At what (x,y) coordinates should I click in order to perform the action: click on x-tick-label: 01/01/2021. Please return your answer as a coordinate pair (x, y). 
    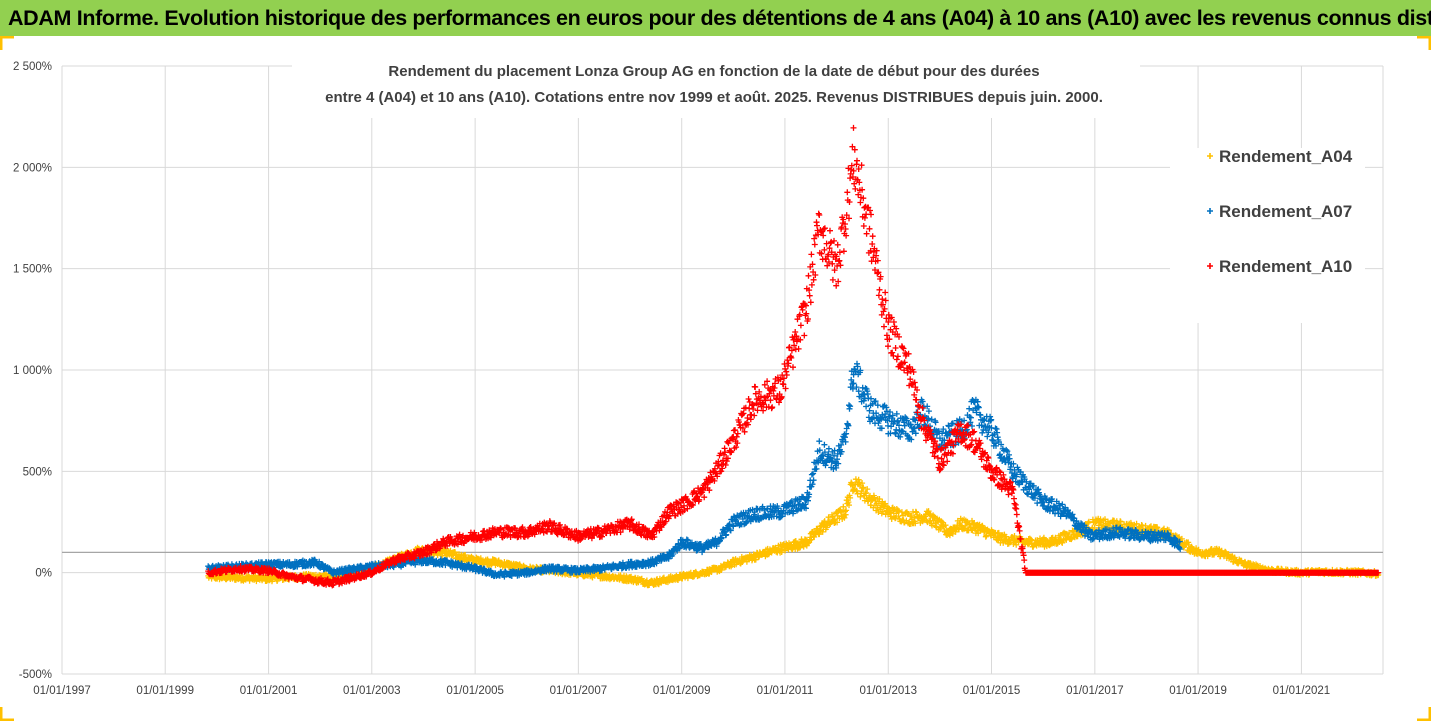
    Looking at the image, I should click on (1302, 691).